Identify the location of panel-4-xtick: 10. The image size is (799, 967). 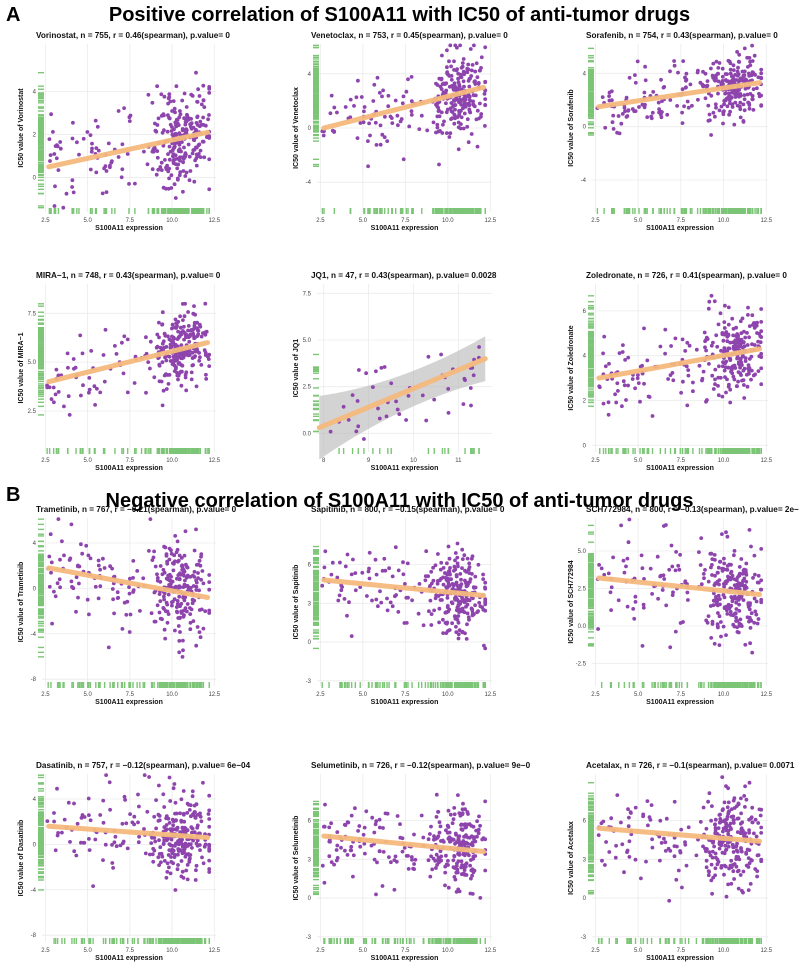
(413, 461).